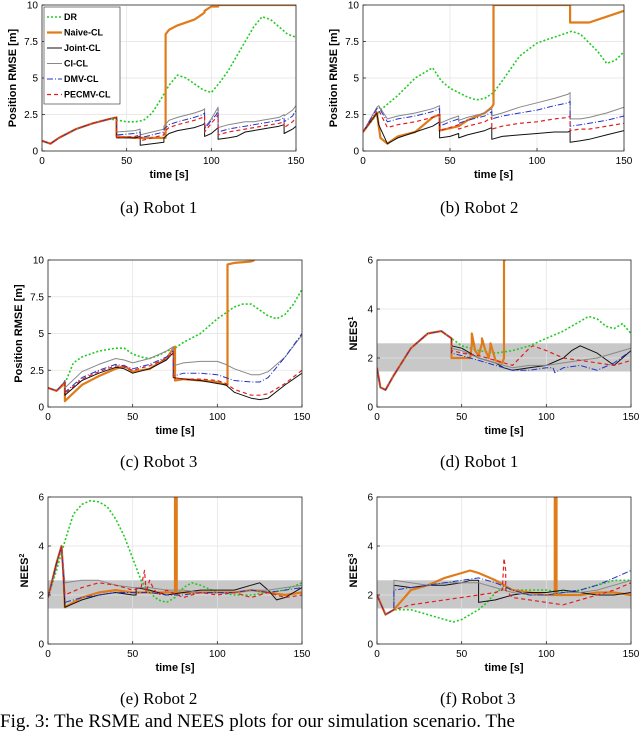  What do you see at coordinates (22, 555) in the screenshot?
I see `y-axis-label-superscript: 2` at bounding box center [22, 555].